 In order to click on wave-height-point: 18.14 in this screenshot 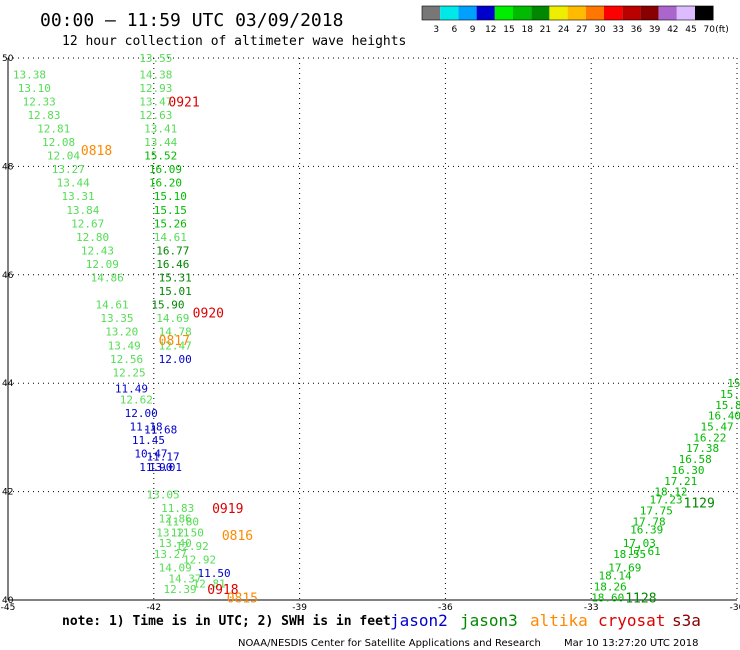, I will do `click(614, 576)`.